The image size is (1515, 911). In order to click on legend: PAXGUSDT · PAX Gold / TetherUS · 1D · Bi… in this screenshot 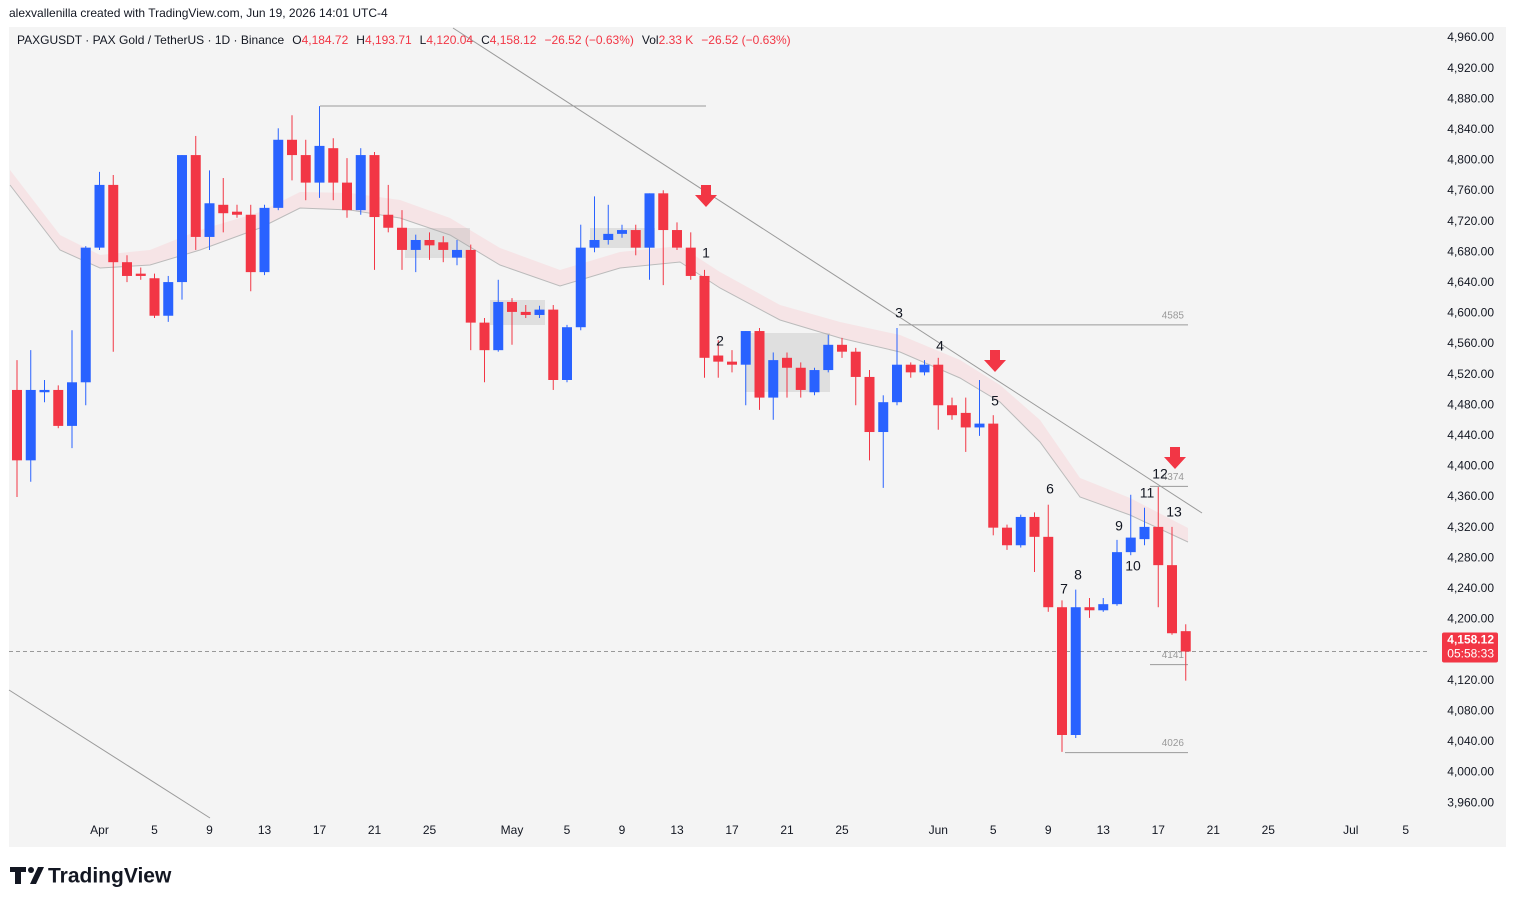, I will do `click(404, 40)`.